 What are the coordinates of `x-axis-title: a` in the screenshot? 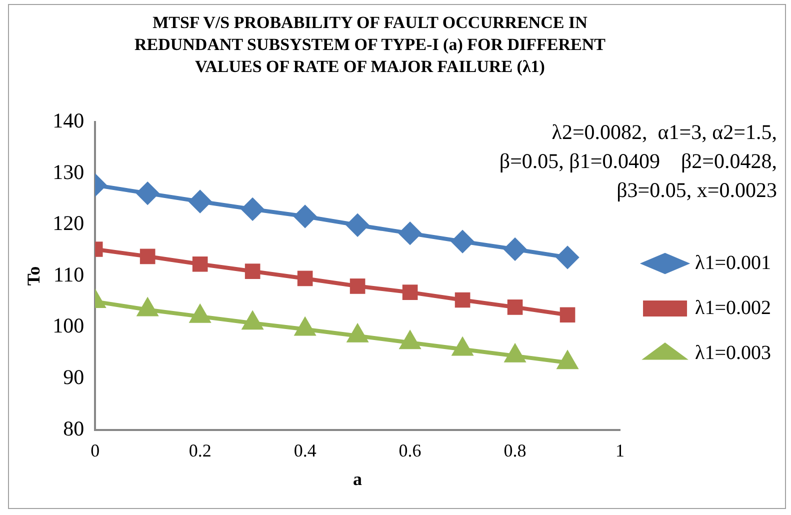 It's located at (357, 478).